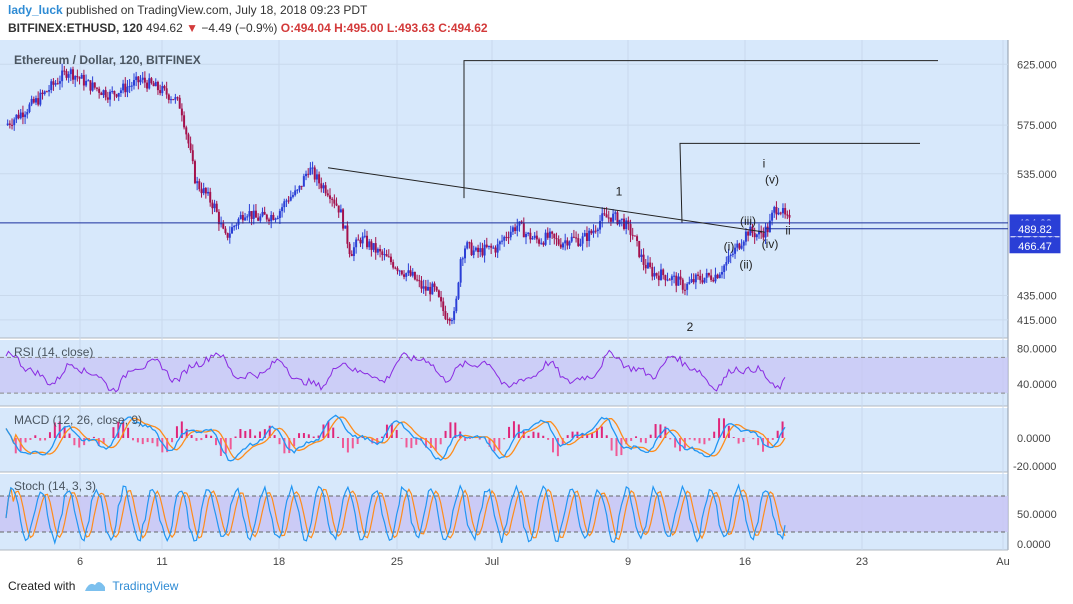  I want to click on x-tick-label: 9, so click(628, 562).